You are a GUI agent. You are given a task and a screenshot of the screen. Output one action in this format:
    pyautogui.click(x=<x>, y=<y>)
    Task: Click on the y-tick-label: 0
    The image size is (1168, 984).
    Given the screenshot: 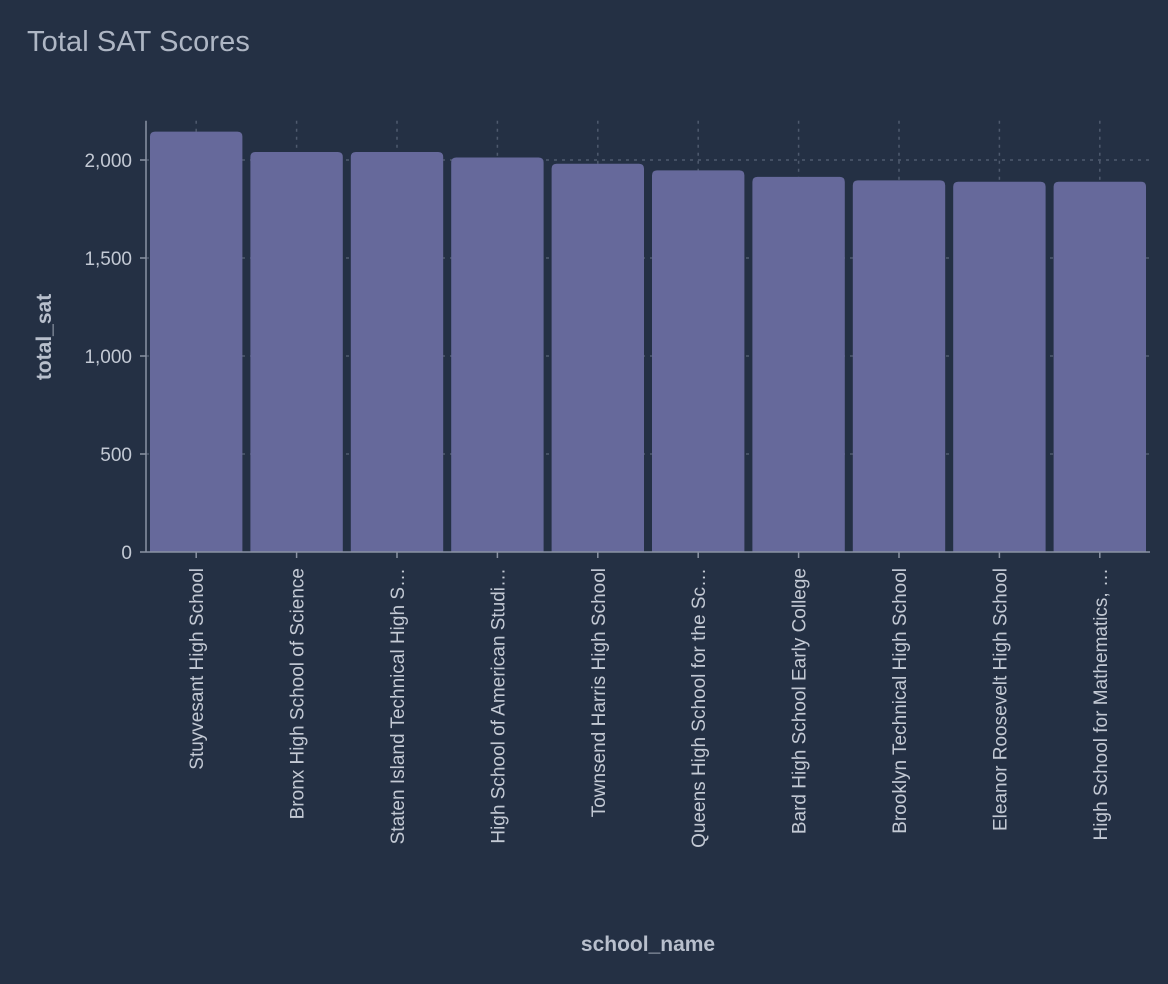 What is the action you would take?
    pyautogui.click(x=126, y=553)
    